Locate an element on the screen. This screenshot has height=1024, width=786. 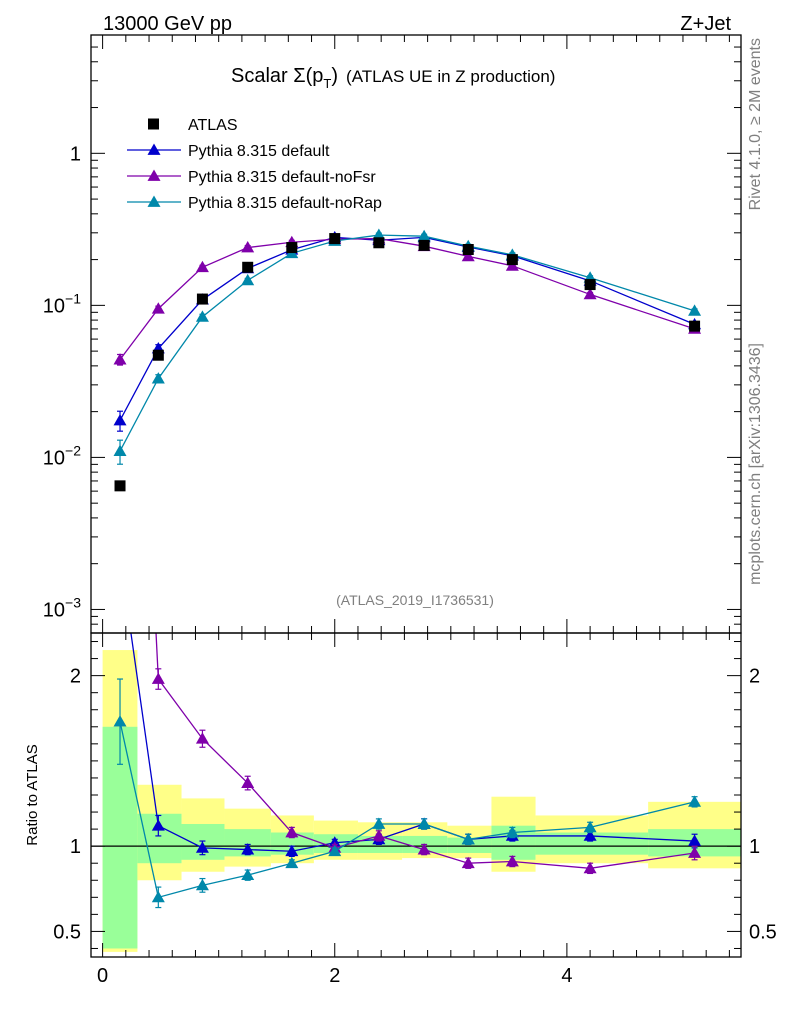
legend-marker-nofsr is located at coordinates (154, 175).